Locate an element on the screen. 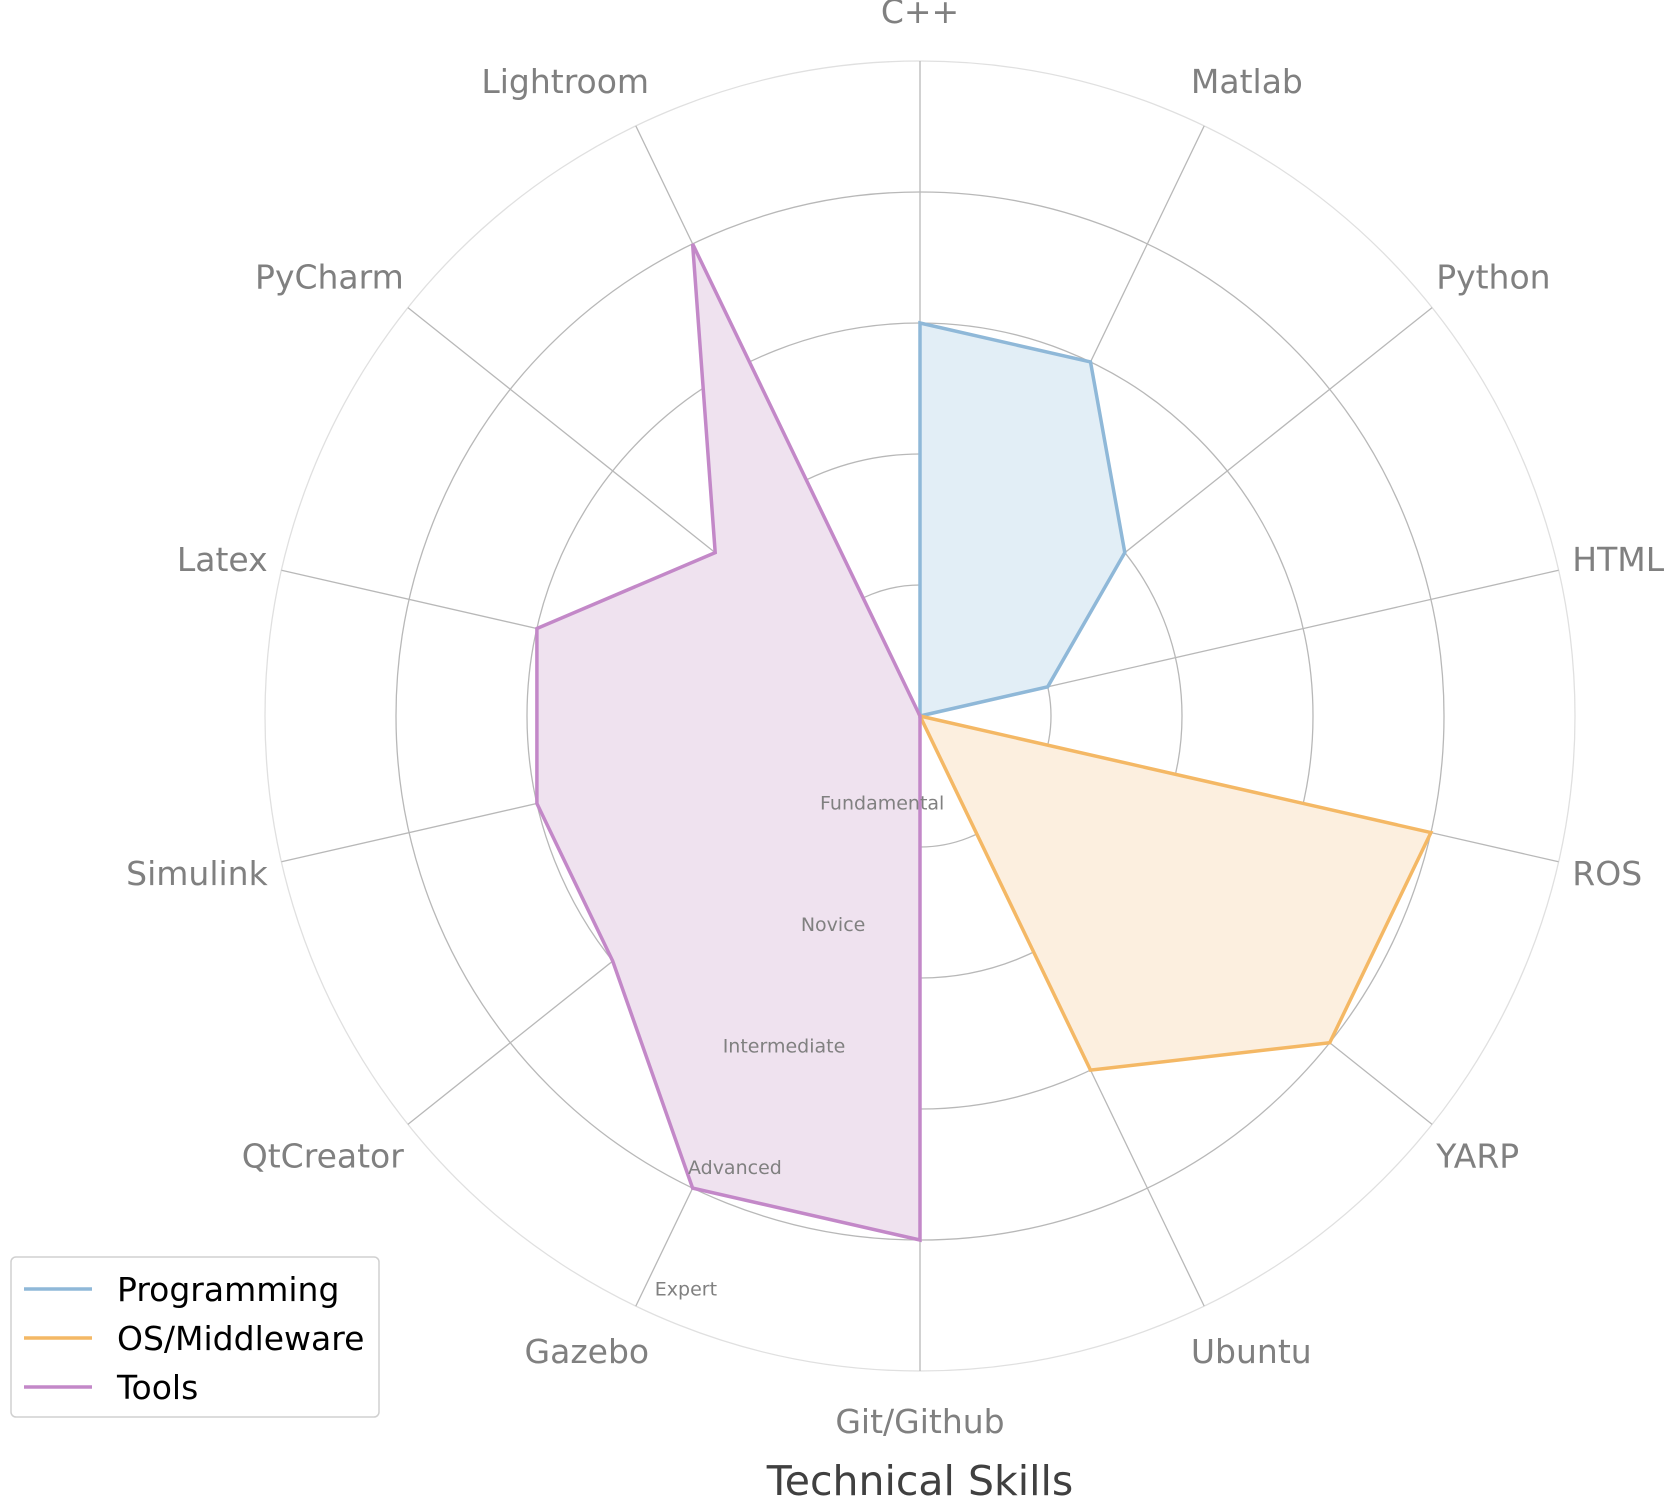  category-label: QtCreator is located at coordinates (323, 1156).